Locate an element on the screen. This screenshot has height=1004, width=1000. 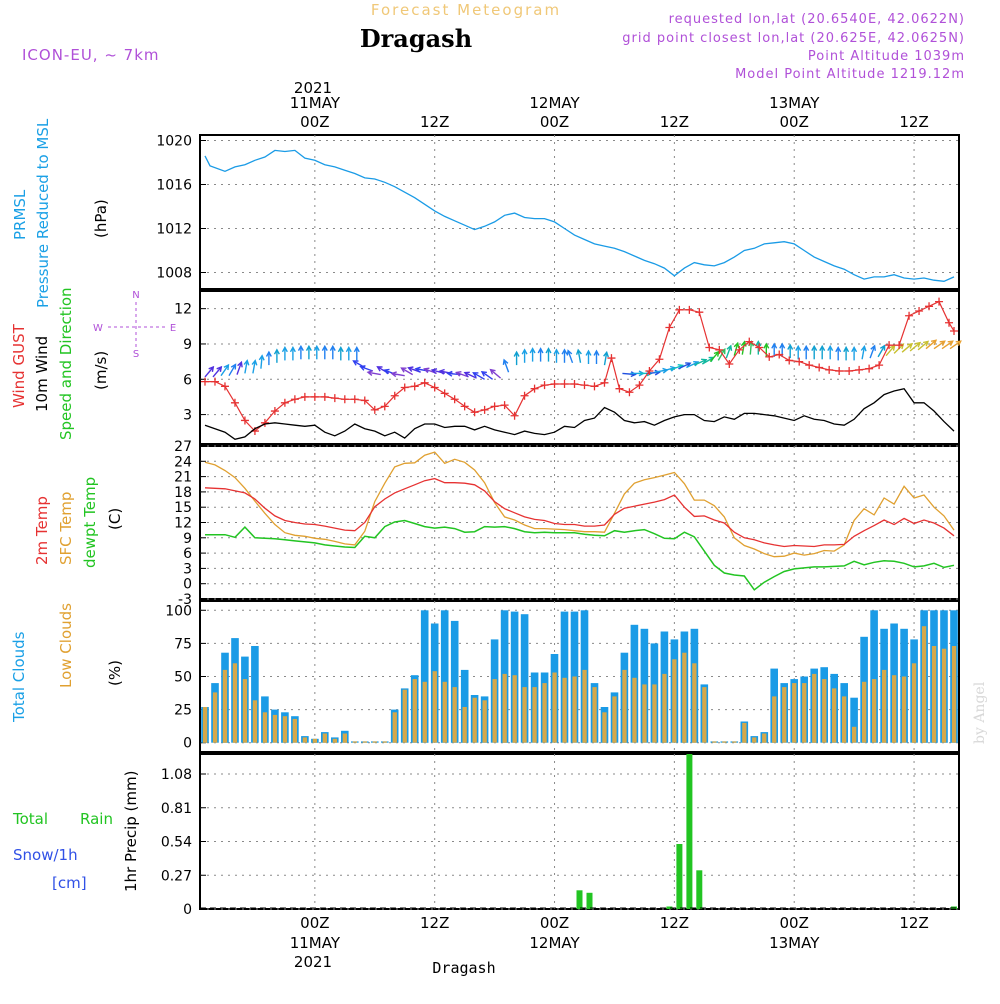
watermark: by Angel is located at coordinates (980, 712).